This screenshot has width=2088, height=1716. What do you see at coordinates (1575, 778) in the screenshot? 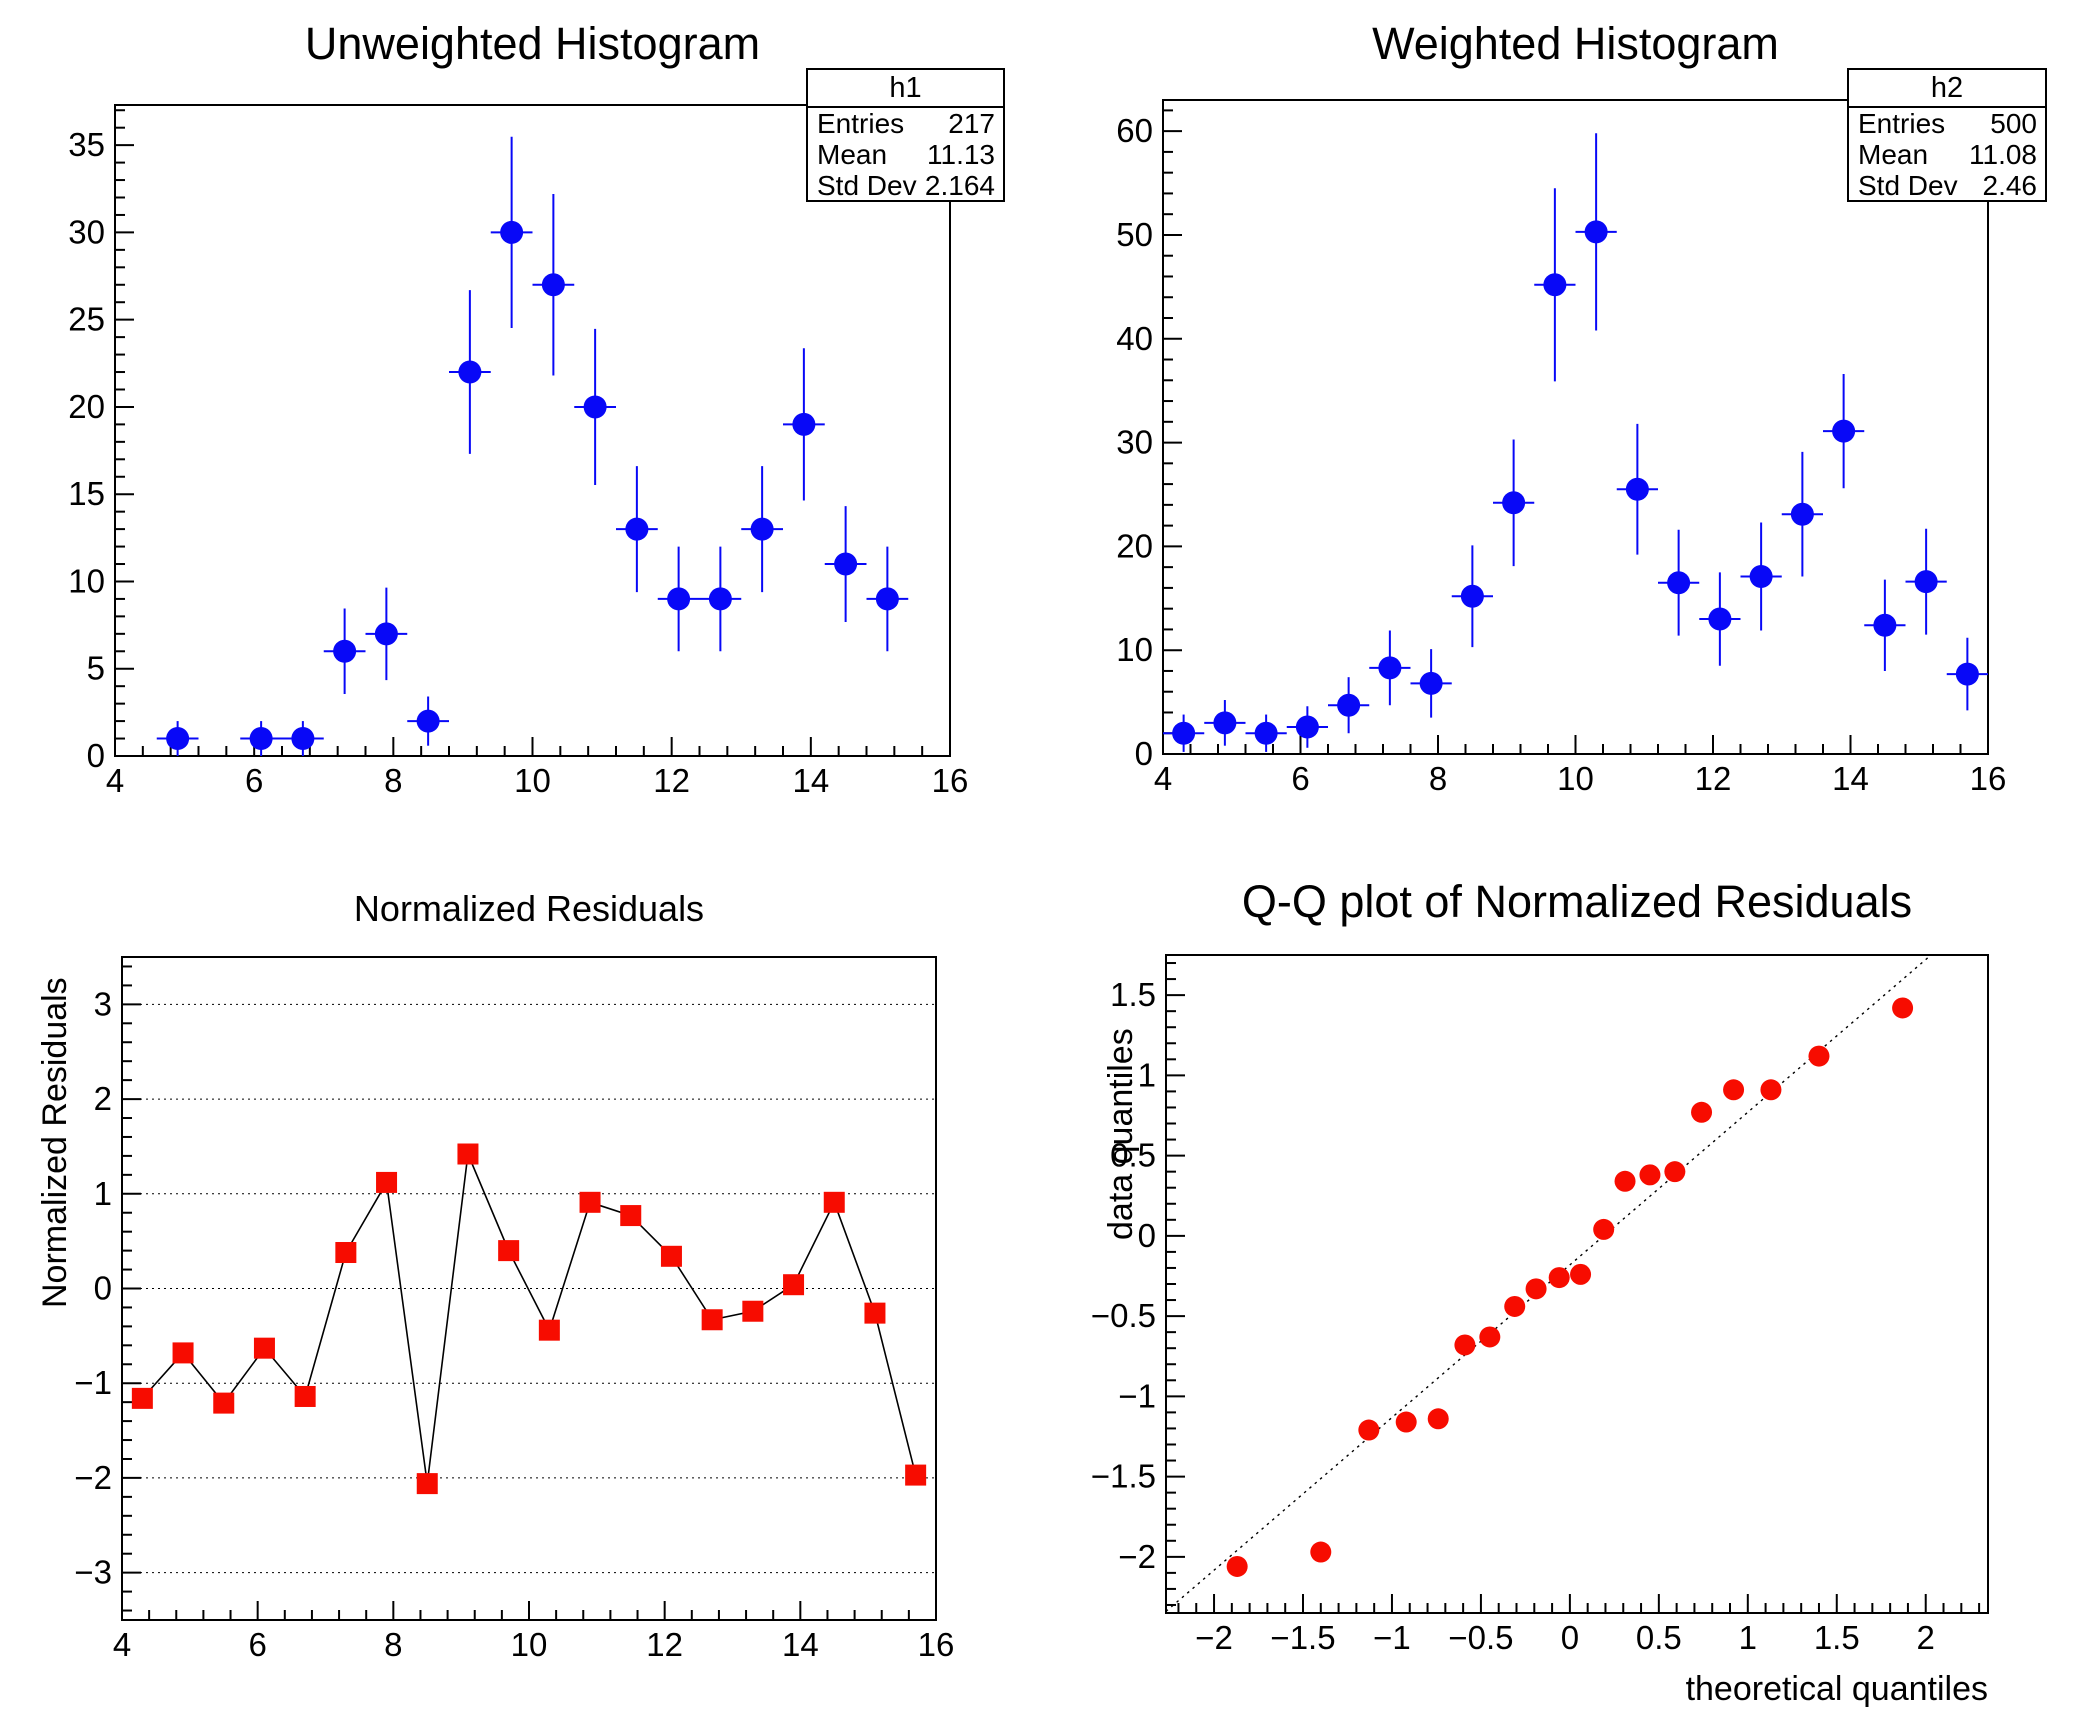
I see `x-tick-label: 10` at bounding box center [1575, 778].